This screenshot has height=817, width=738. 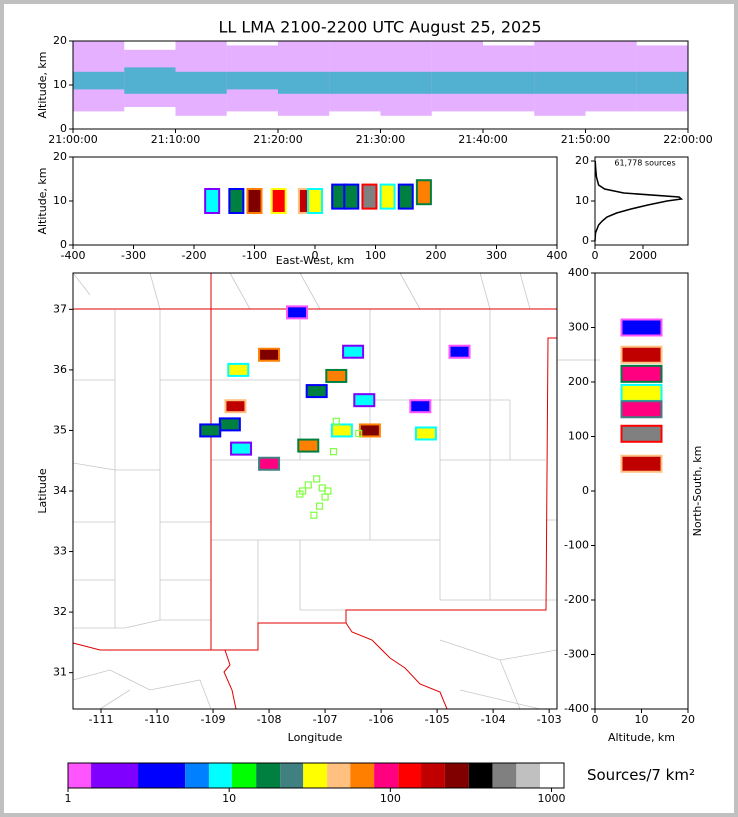 What do you see at coordinates (254, 255) in the screenshot?
I see `x-tick-label: -100` at bounding box center [254, 255].